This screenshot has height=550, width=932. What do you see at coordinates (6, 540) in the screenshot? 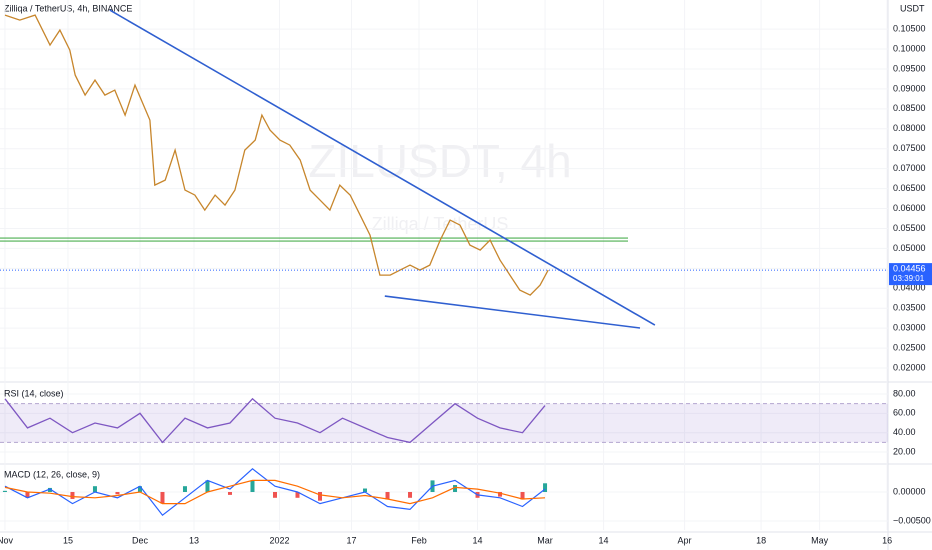
I see `x-tick-label: Nov` at bounding box center [6, 540].